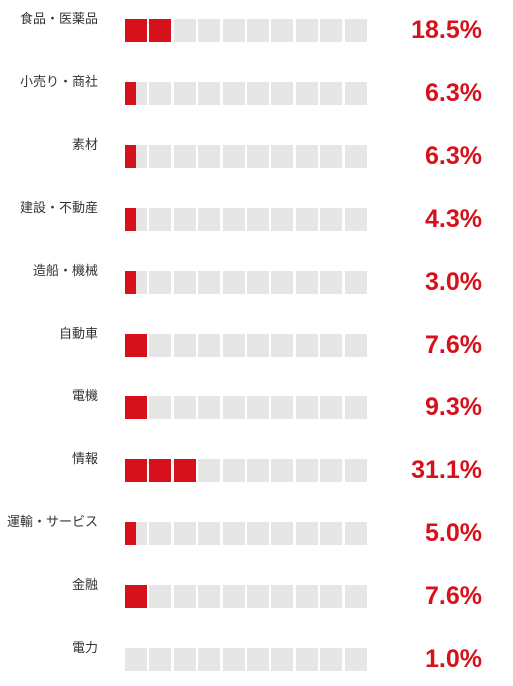 The height and width of the screenshot is (686, 513). I want to click on value-label: 9.3%, so click(453, 407).